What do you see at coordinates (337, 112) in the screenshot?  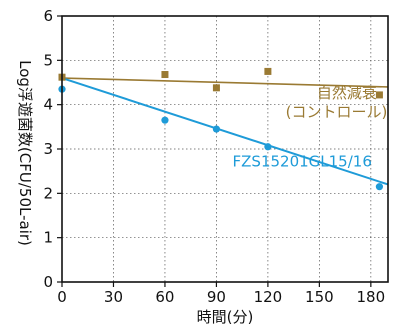 I see `annotation-label: (コントロール)` at bounding box center [337, 112].